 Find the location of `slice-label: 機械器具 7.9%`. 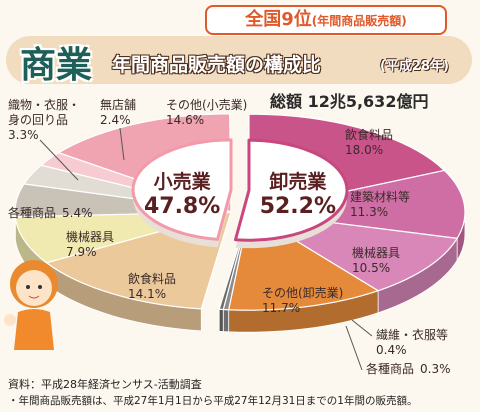

slice-label: 機械器具 7.9% is located at coordinates (90, 245).